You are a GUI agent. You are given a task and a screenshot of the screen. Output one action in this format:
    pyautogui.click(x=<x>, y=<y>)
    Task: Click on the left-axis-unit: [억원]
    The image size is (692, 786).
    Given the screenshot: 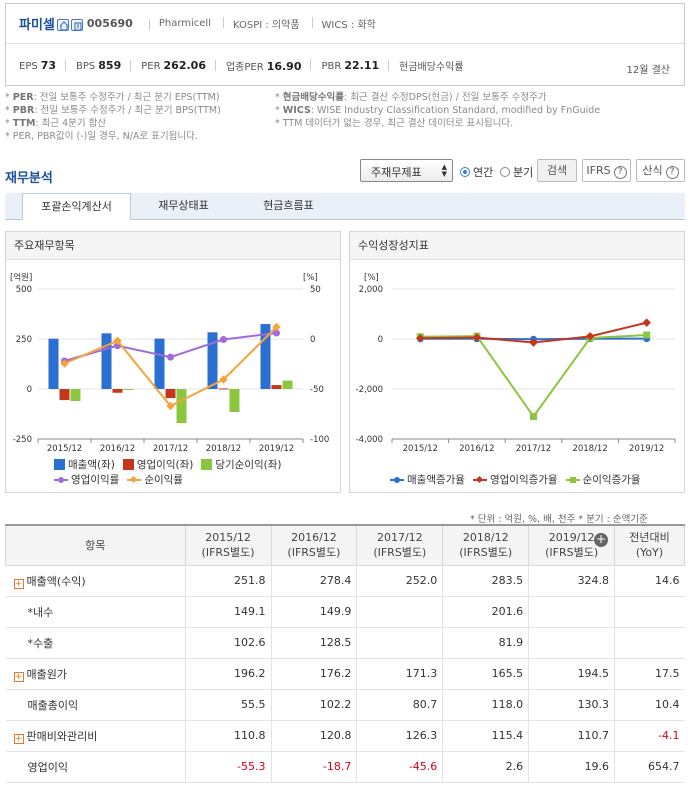 What is the action you would take?
    pyautogui.click(x=21, y=277)
    